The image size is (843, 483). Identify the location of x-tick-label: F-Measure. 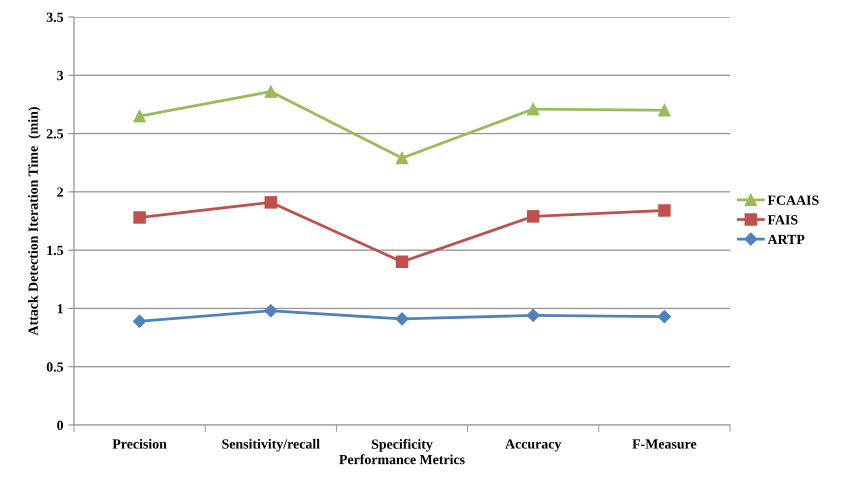
(664, 444).